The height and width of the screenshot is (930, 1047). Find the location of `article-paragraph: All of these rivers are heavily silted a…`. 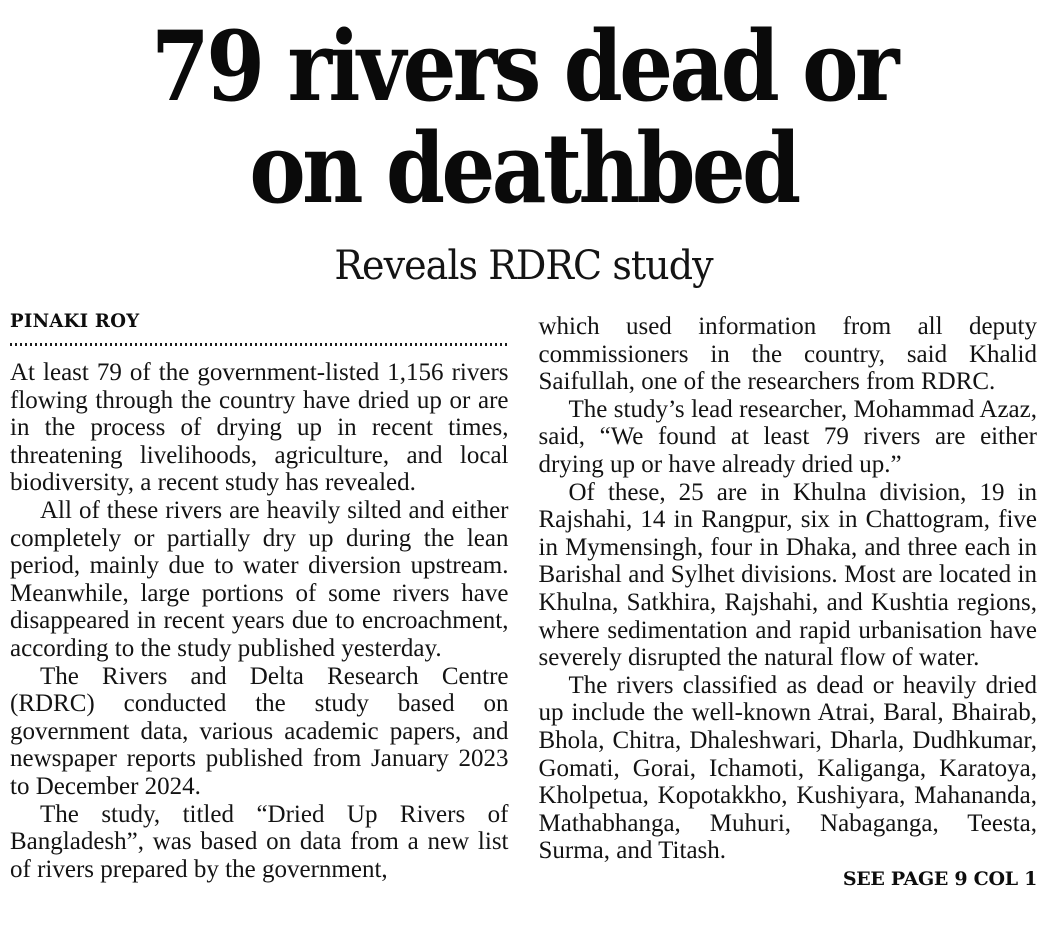

article-paragraph: All of these rivers are heavily silted a… is located at coordinates (259, 579).